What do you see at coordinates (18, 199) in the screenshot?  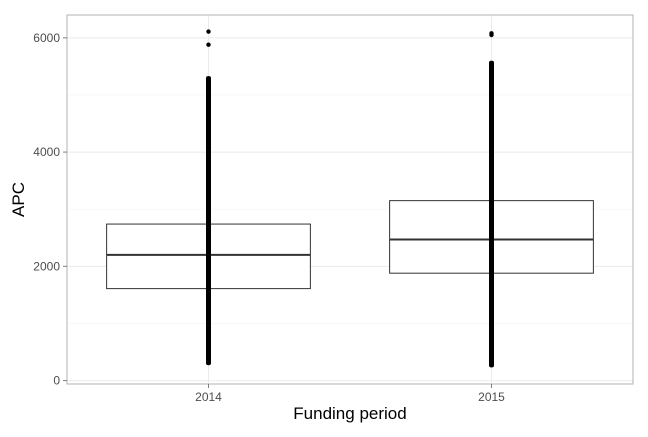 I see `y-axis-title: APC` at bounding box center [18, 199].